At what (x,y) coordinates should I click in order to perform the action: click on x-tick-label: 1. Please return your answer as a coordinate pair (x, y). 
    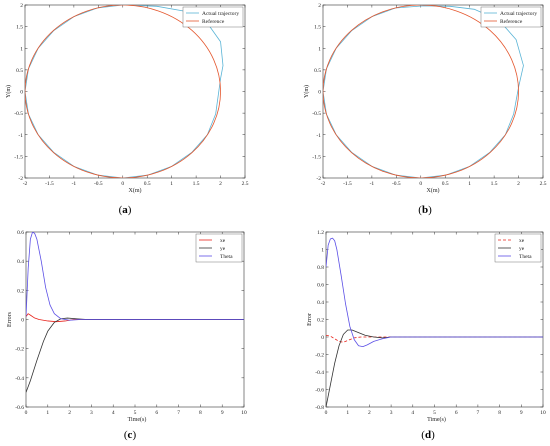
    Looking at the image, I should click on (171, 184).